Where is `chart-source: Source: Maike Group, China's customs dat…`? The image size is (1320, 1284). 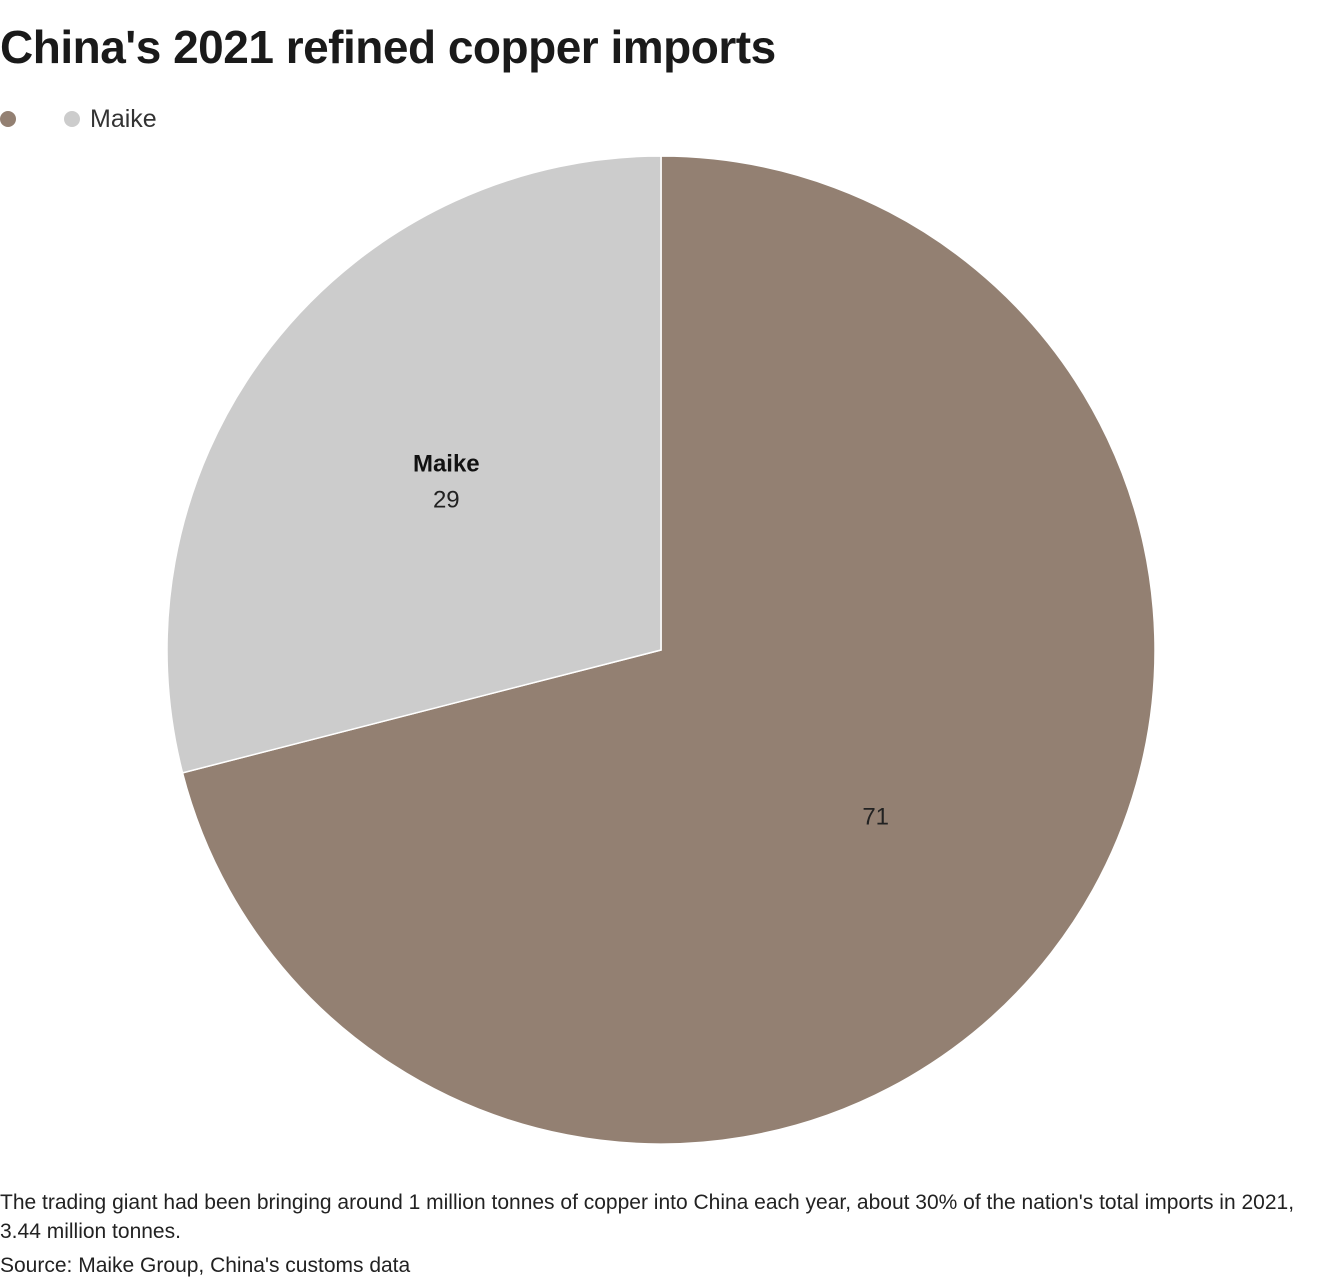
chart-source: Source: Maike Group, China's customs dat… is located at coordinates (205, 1265).